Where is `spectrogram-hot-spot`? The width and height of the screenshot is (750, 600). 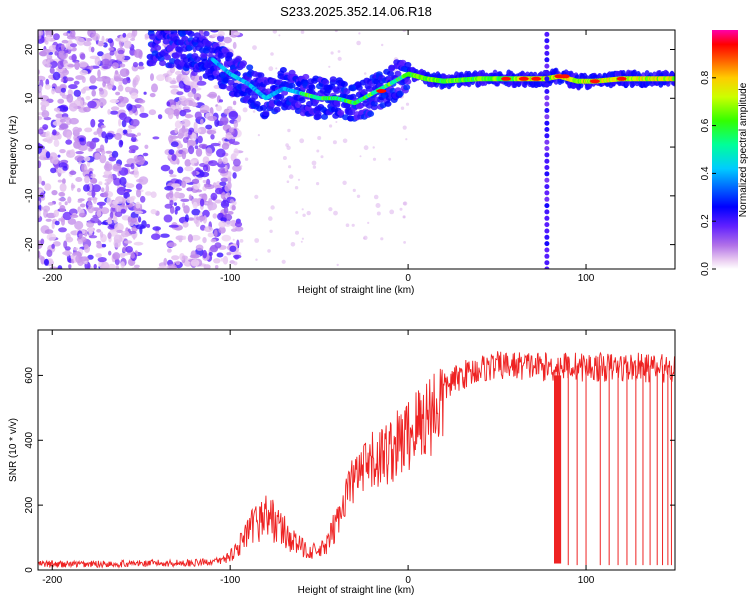
spectrogram-hot-spot is located at coordinates (564, 76).